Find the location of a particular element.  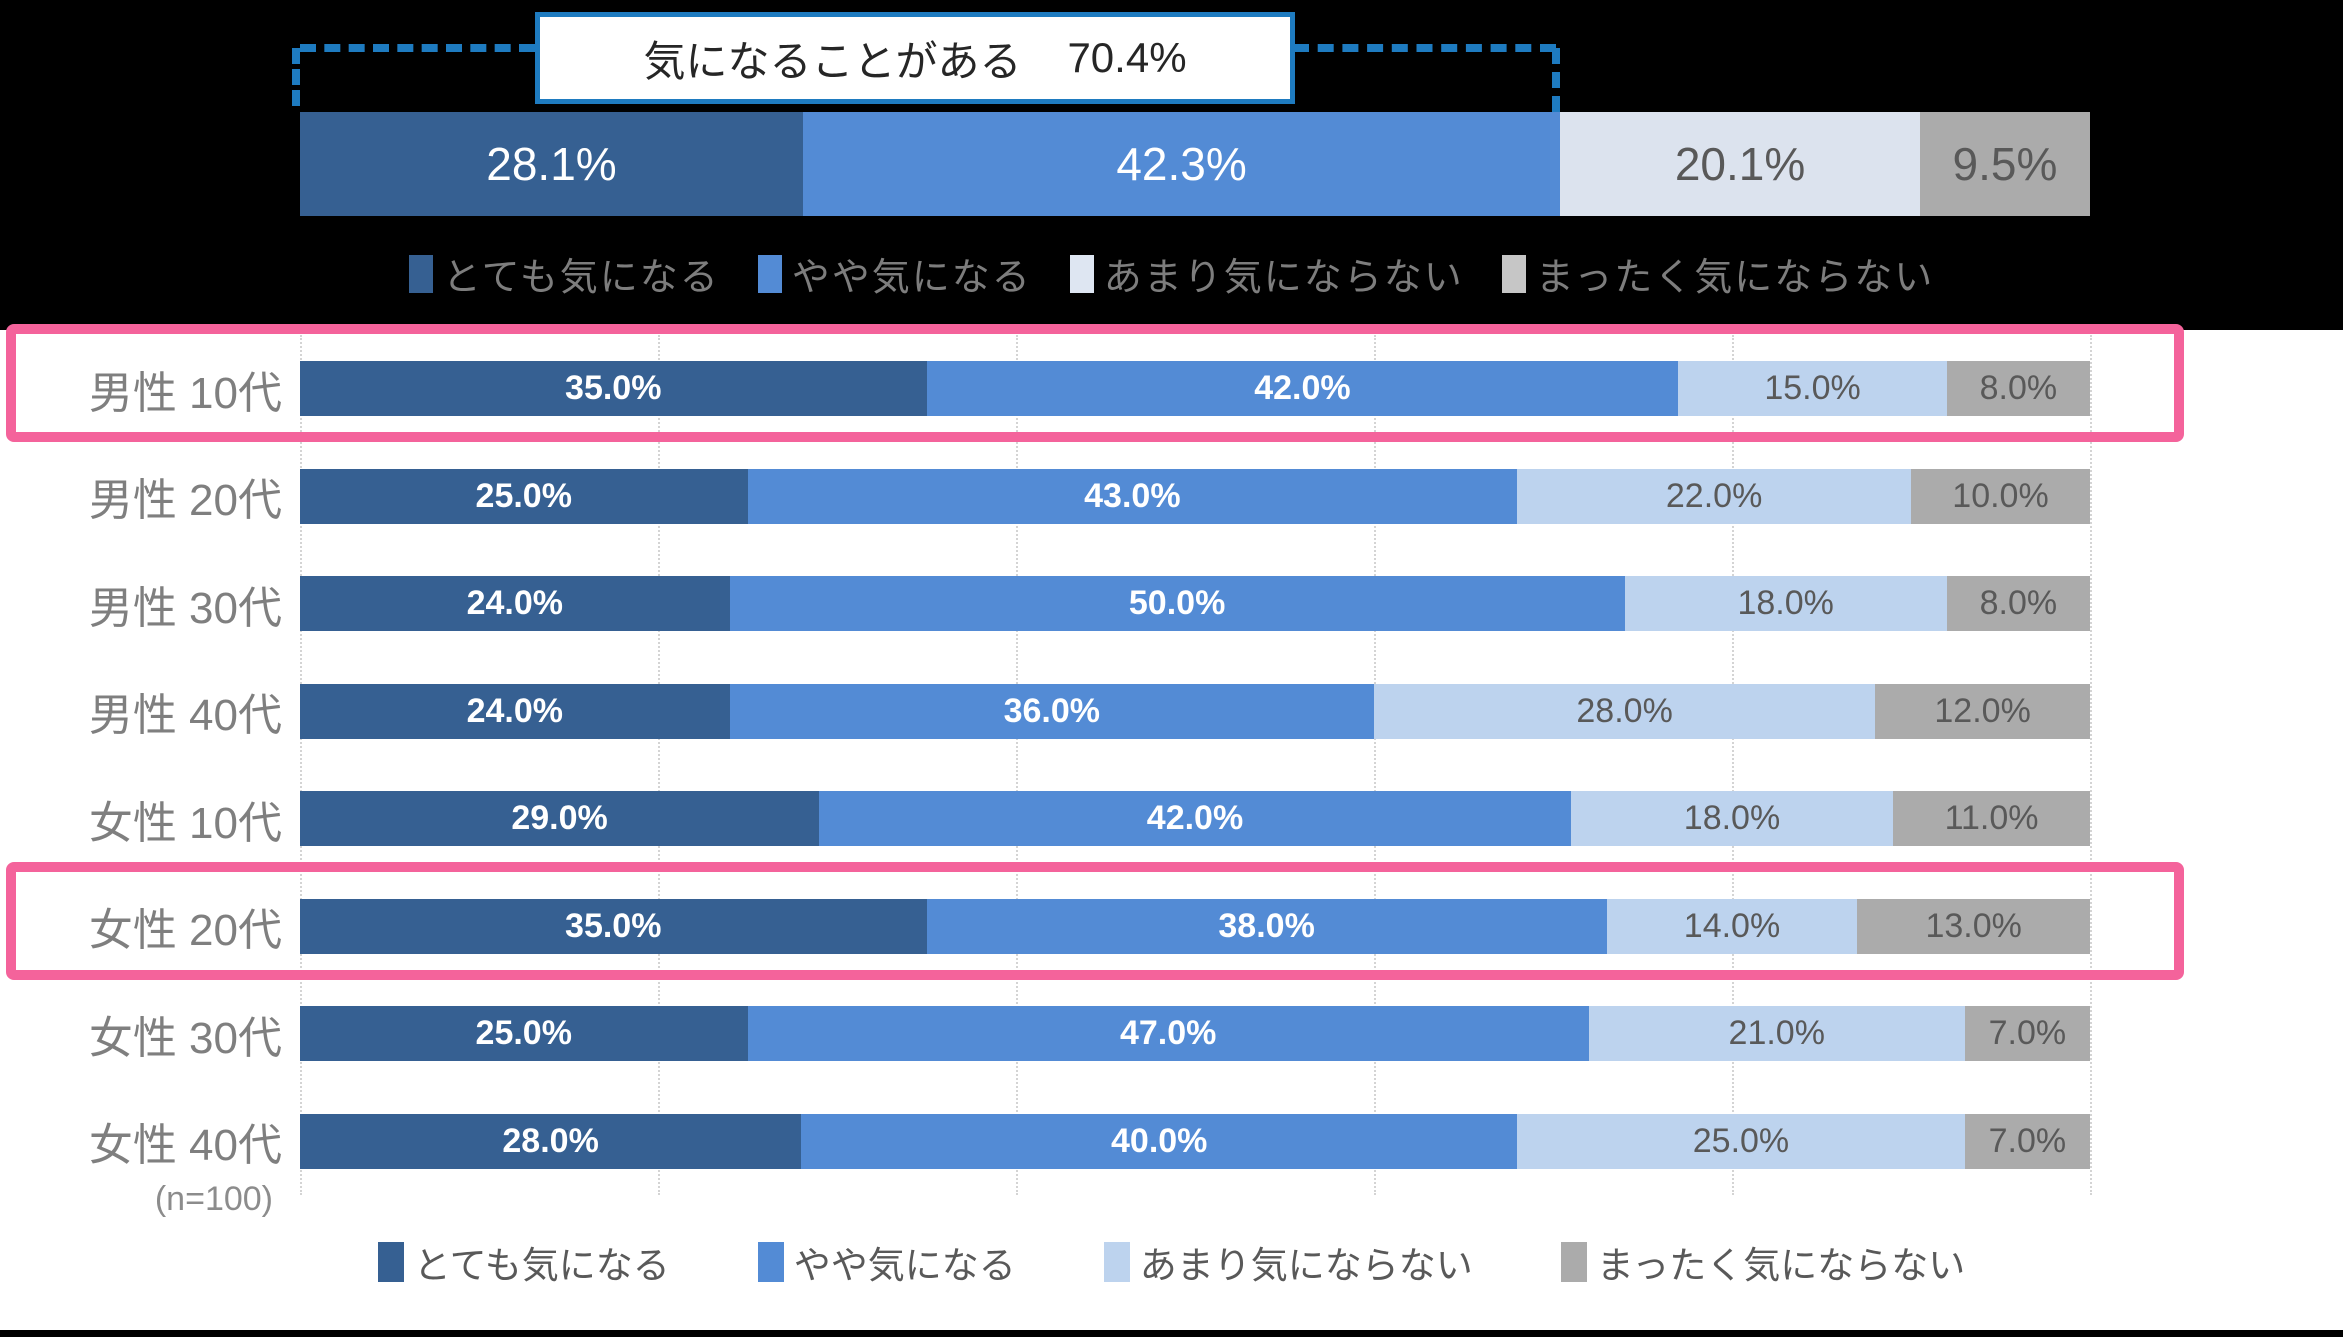

bar-segment: 22.0% is located at coordinates (1714, 496).